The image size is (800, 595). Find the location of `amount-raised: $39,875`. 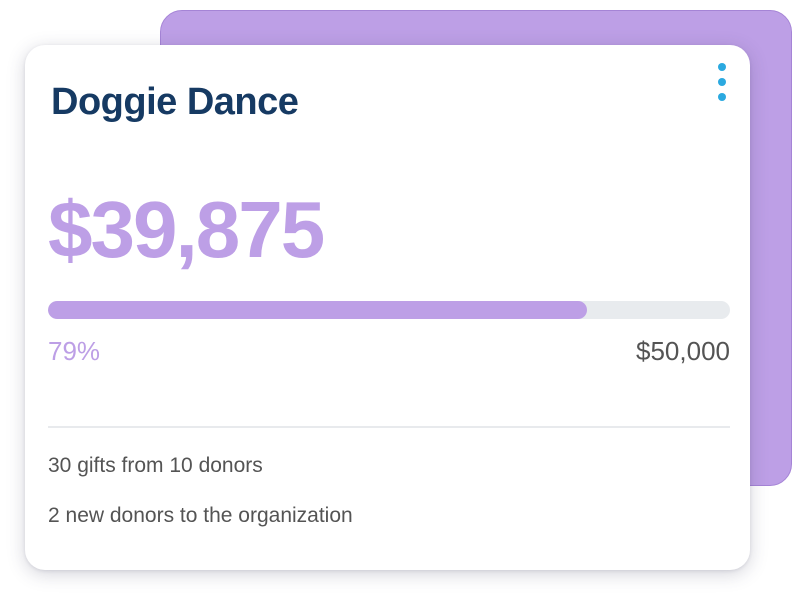

amount-raised: $39,875 is located at coordinates (186, 229).